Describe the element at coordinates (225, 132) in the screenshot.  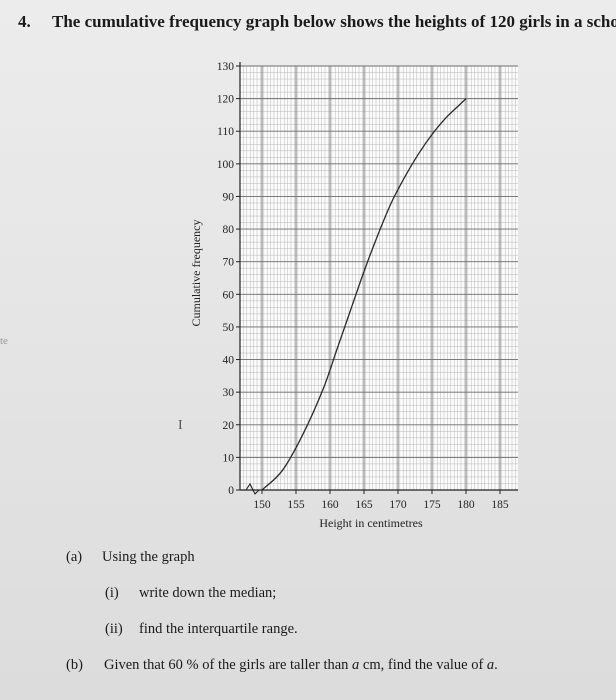
I see `y-tick-label: 110` at that location.